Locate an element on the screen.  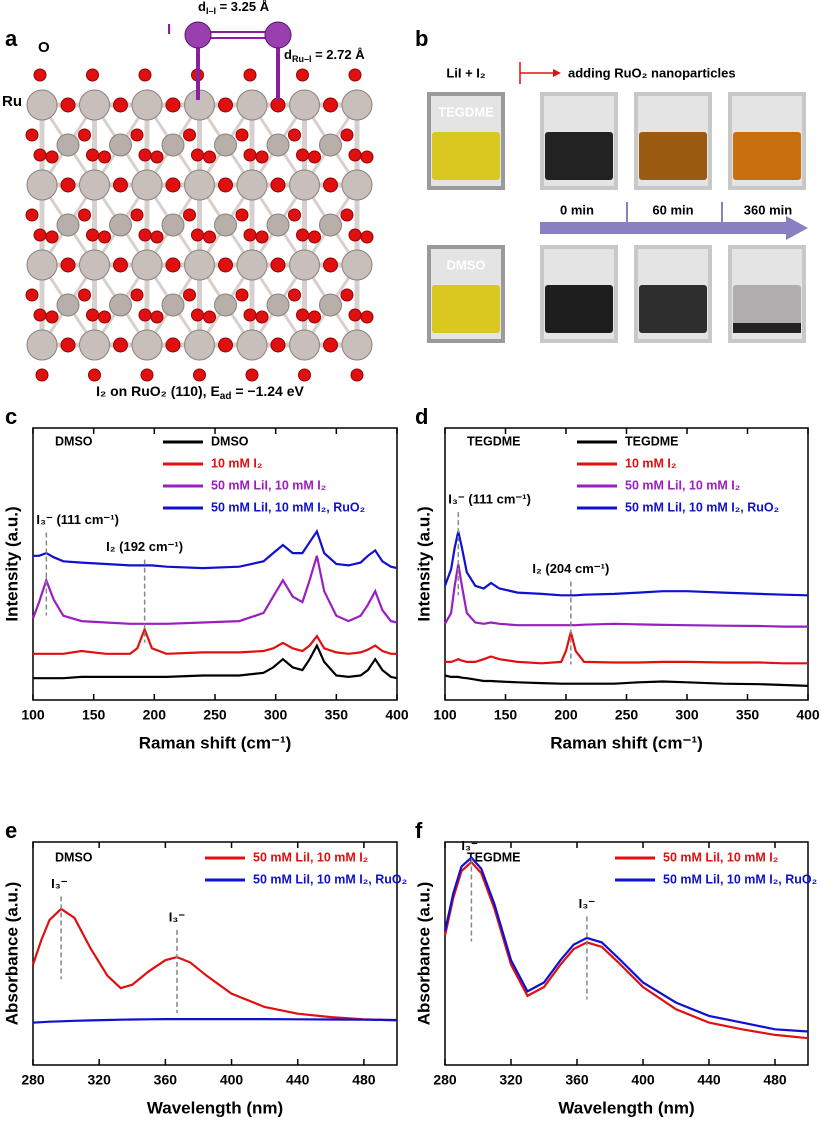
plot-frame is located at coordinates (626, 953).